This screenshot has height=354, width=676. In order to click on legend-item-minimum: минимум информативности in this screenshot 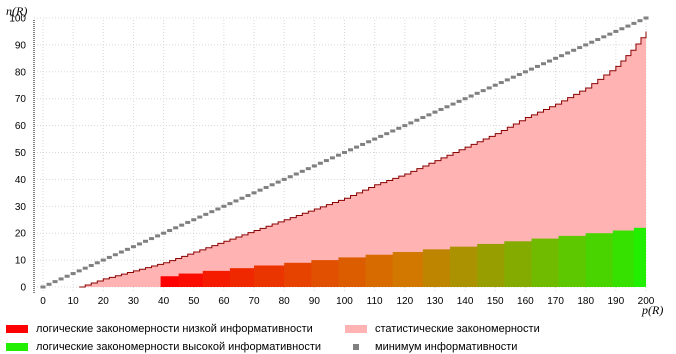, I will do `click(431, 347)`.